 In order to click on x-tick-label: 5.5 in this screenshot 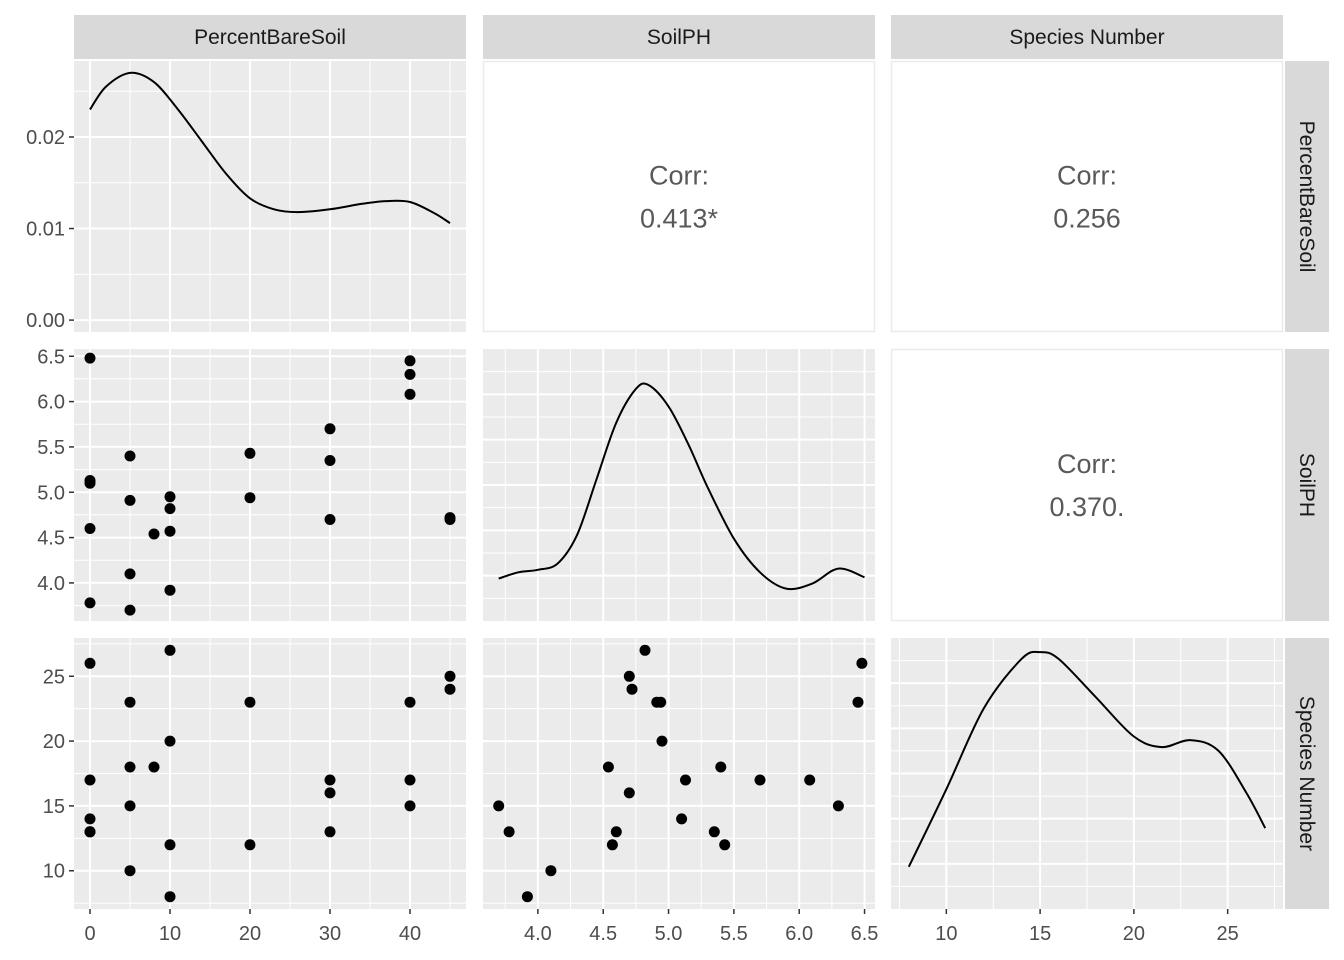, I will do `click(734, 934)`.